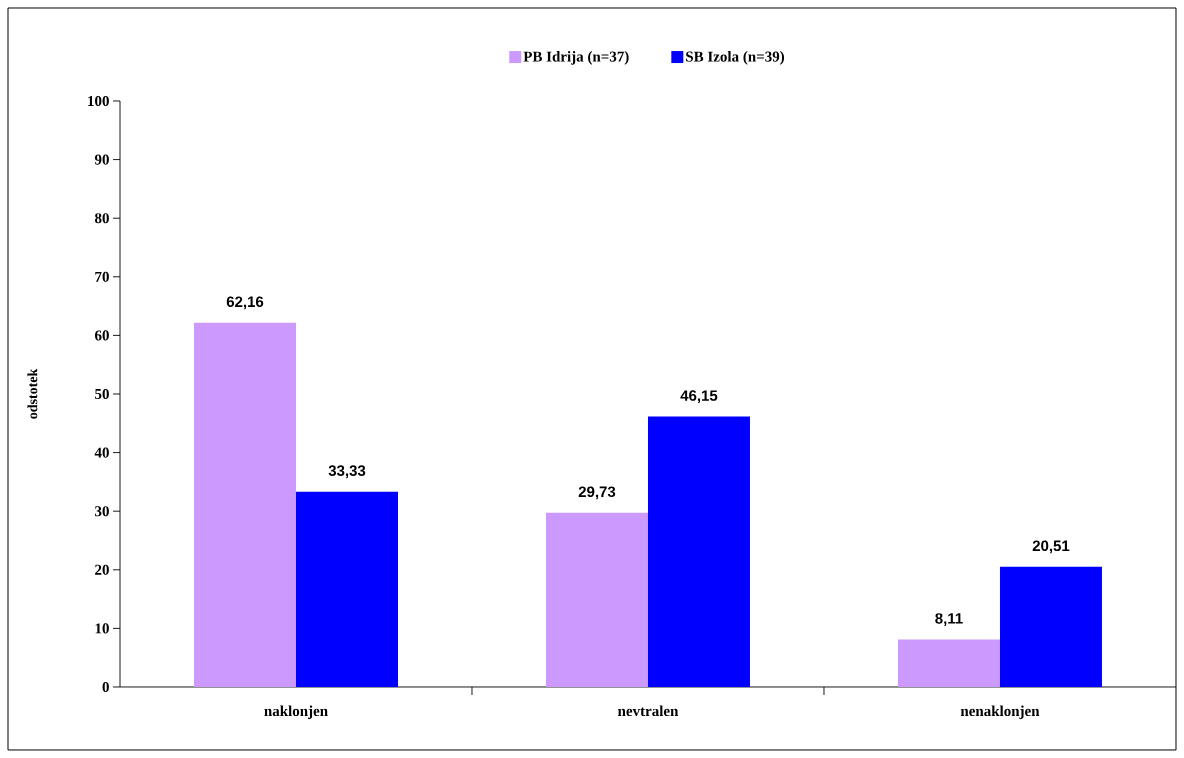  What do you see at coordinates (648, 711) in the screenshot?
I see `x-tick-label: nevtralen` at bounding box center [648, 711].